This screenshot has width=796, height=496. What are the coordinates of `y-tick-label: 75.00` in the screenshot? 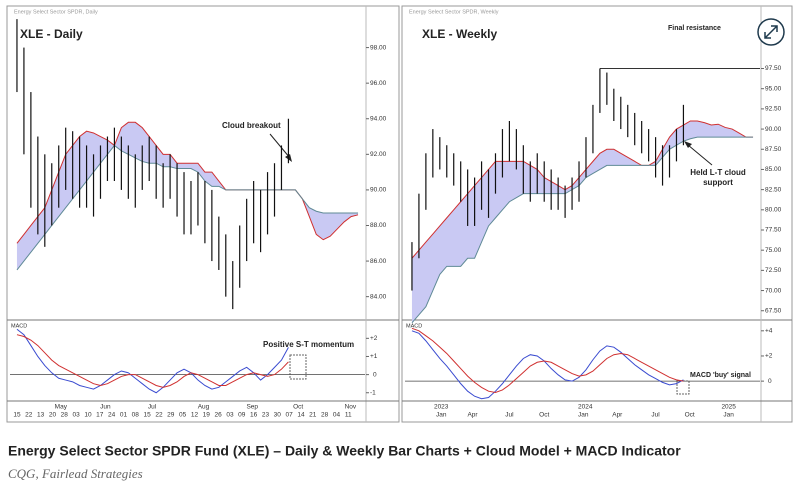 It's located at (773, 250).